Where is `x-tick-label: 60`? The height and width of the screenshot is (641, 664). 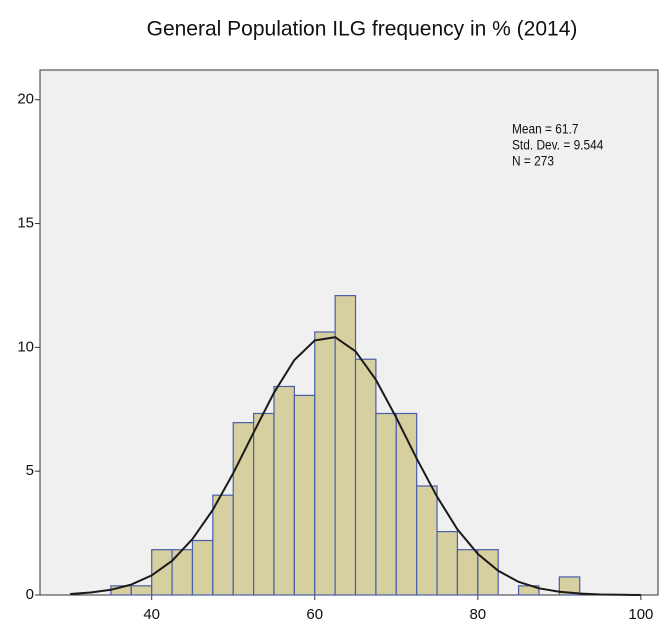
x-tick-label: 60 is located at coordinates (314, 614).